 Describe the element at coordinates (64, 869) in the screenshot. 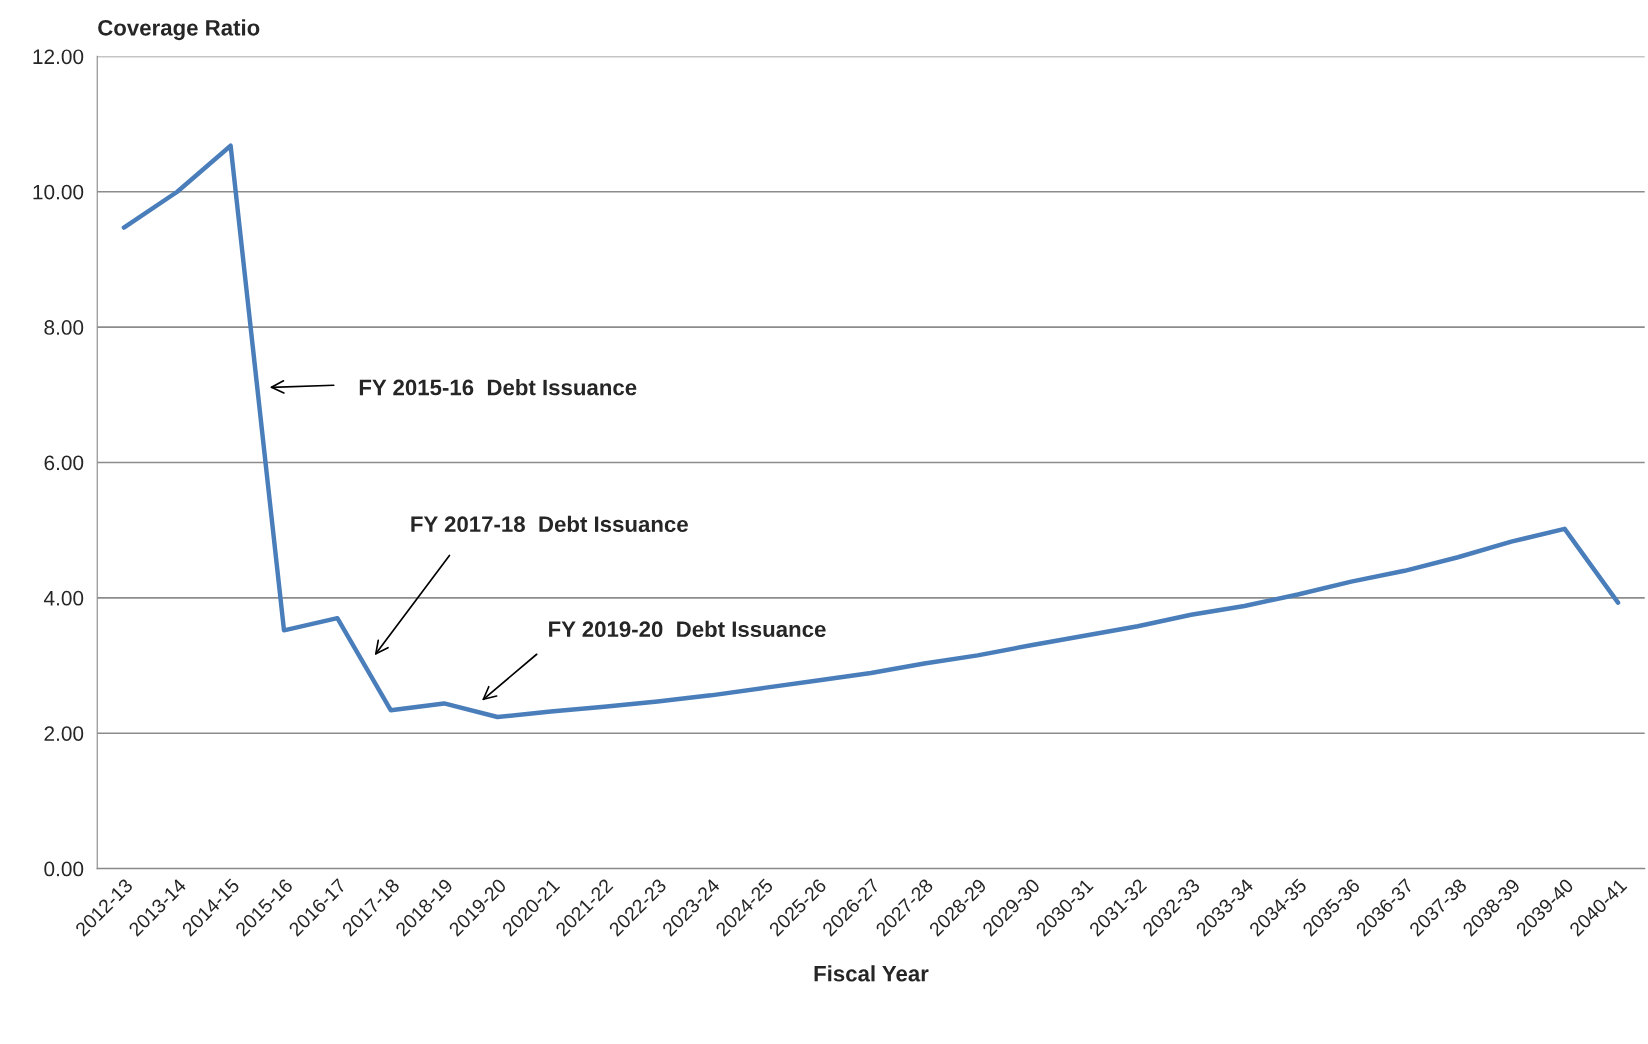

I see `y-tick-label: 0.00` at that location.